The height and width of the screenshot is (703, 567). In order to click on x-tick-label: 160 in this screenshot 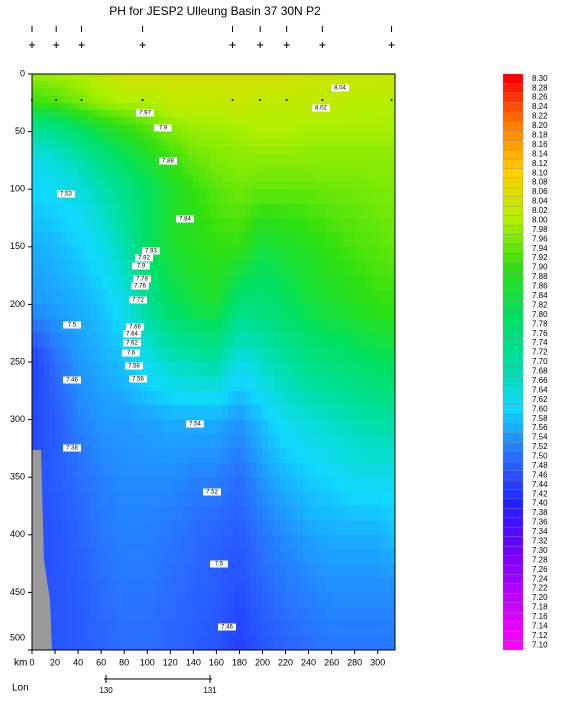, I will do `click(216, 662)`.